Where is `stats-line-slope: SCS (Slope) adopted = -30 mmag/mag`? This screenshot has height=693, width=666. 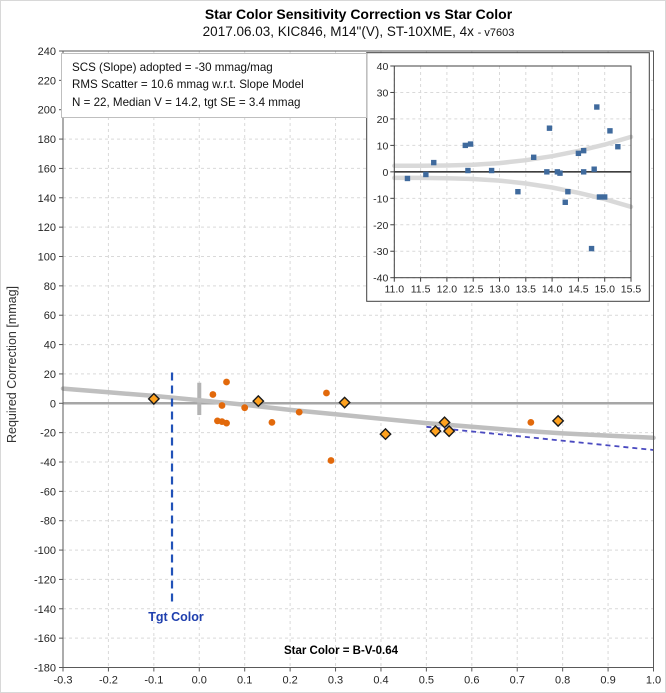 stats-line-slope: SCS (Slope) adopted = -30 mmag/mag is located at coordinates (172, 67).